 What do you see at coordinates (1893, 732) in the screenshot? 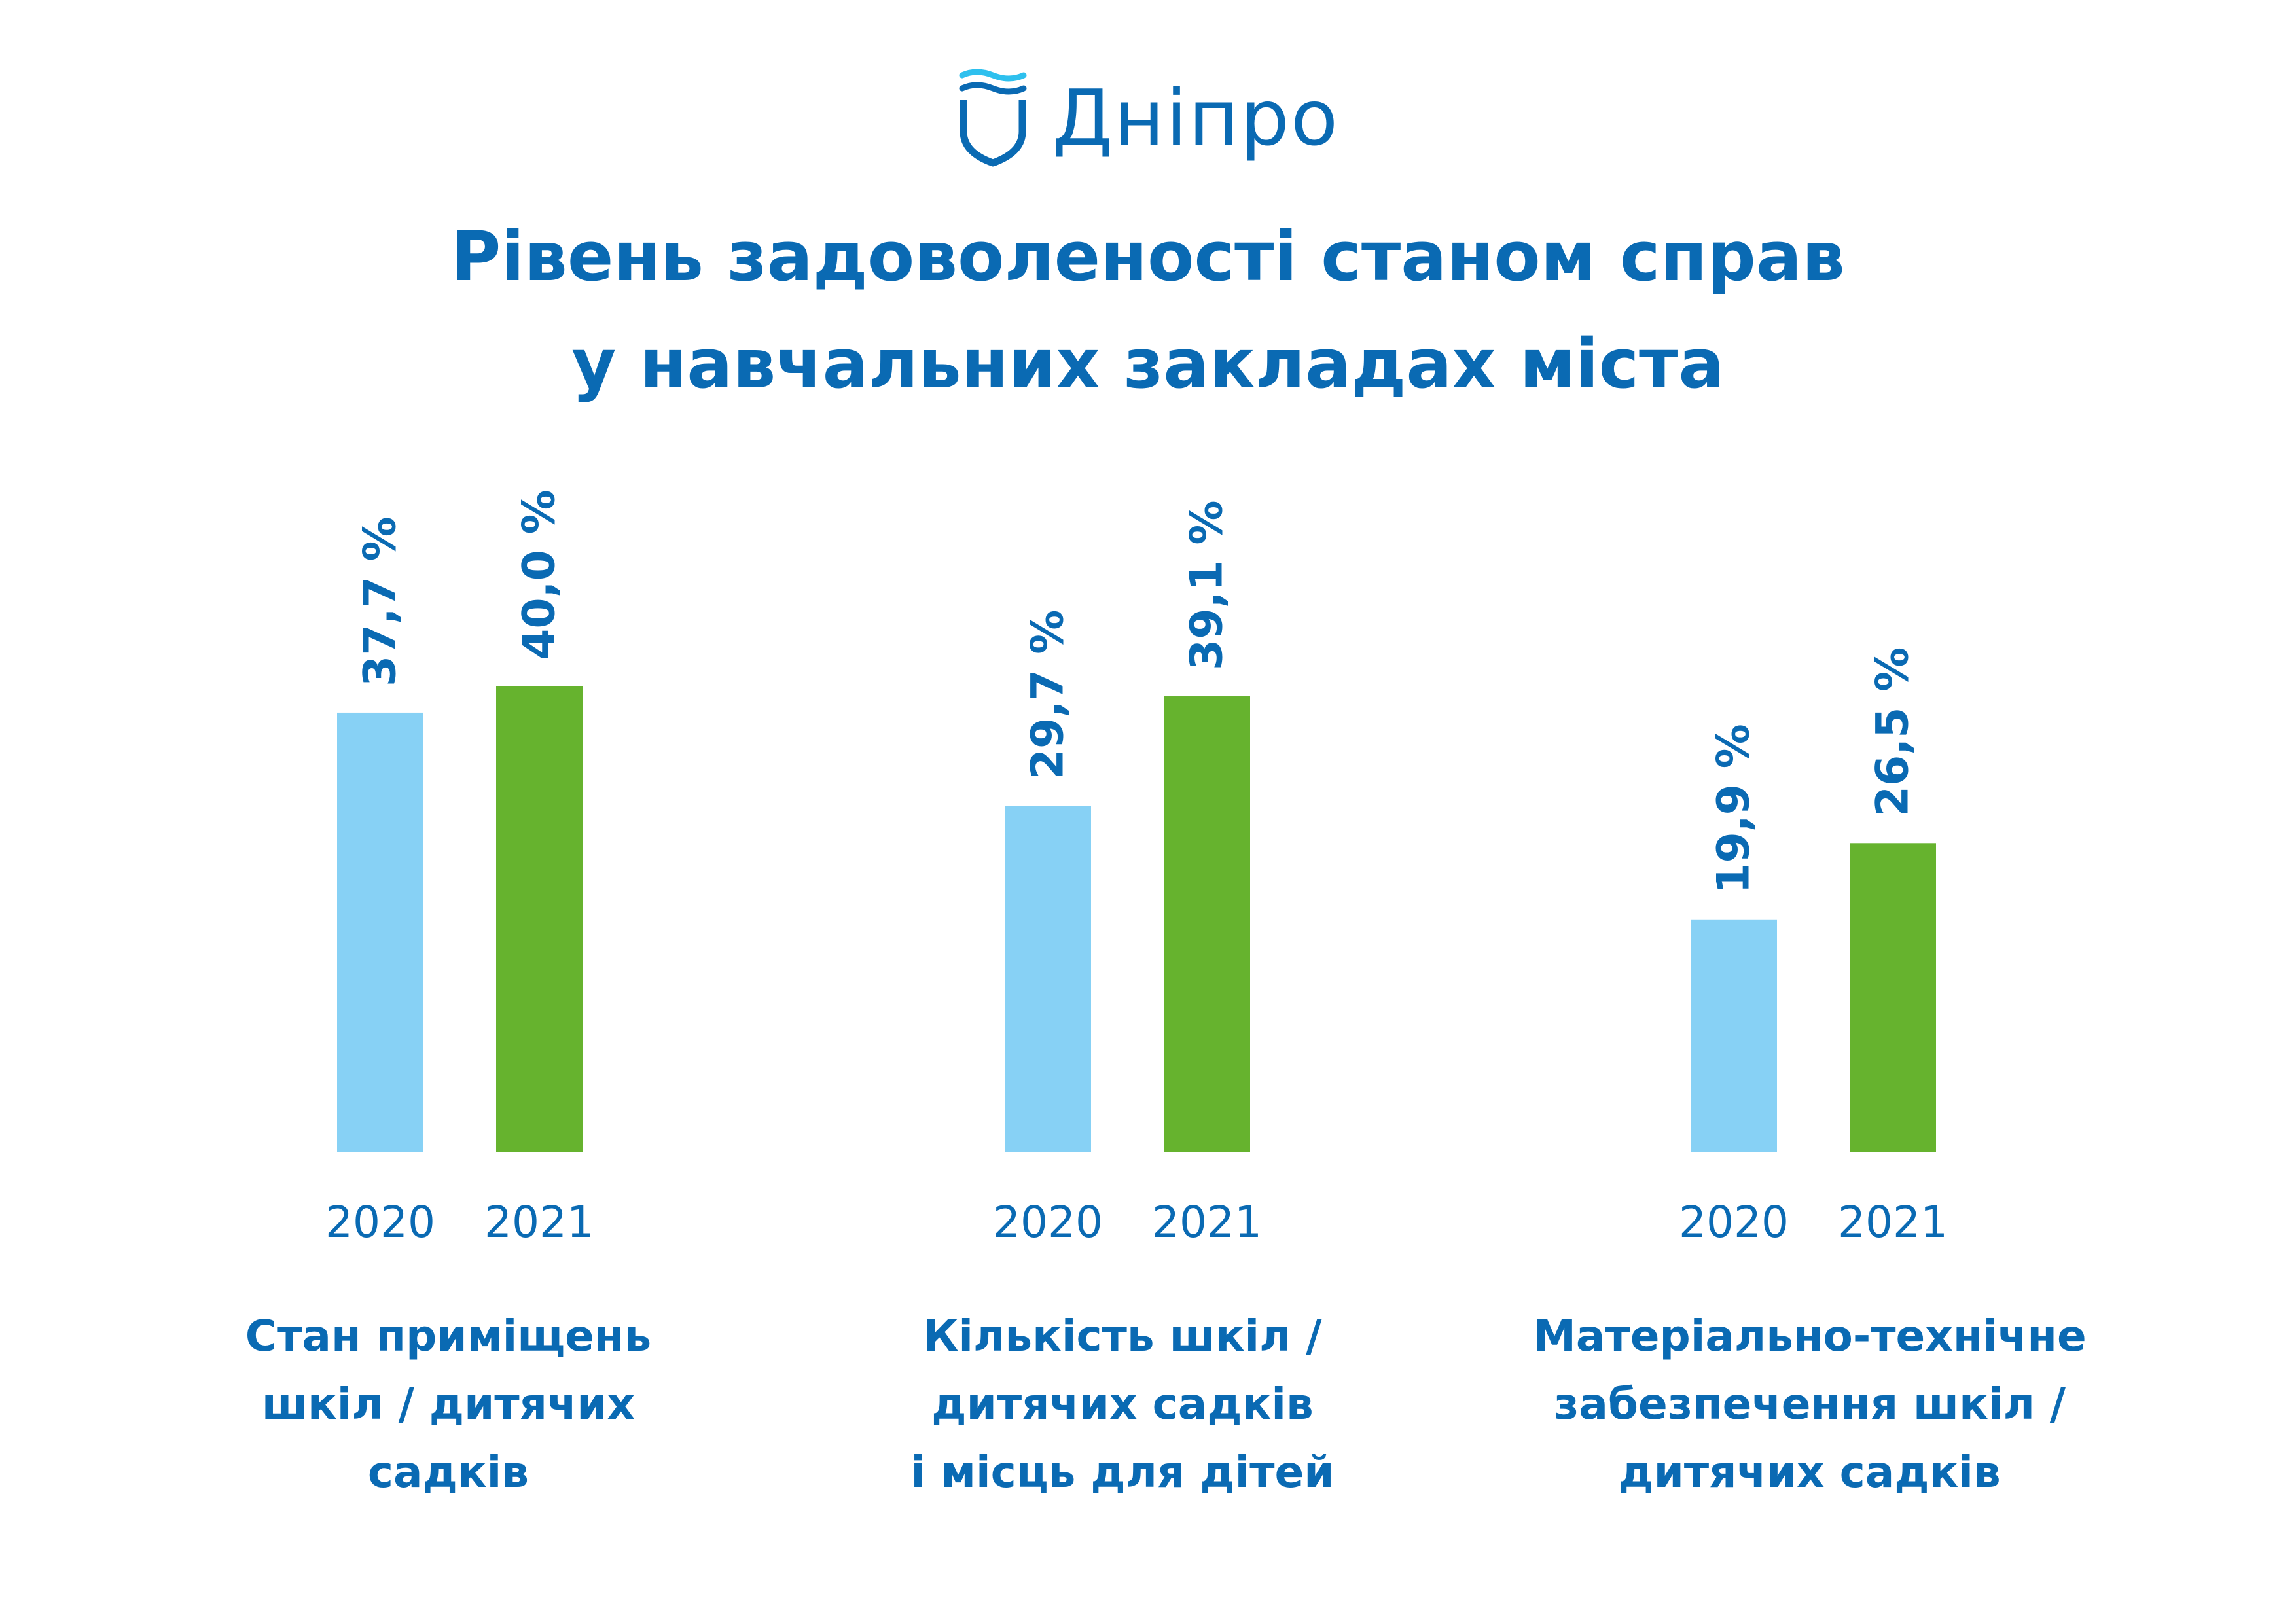
I see `value-label-3-2021: 26,5 %` at bounding box center [1893, 732].